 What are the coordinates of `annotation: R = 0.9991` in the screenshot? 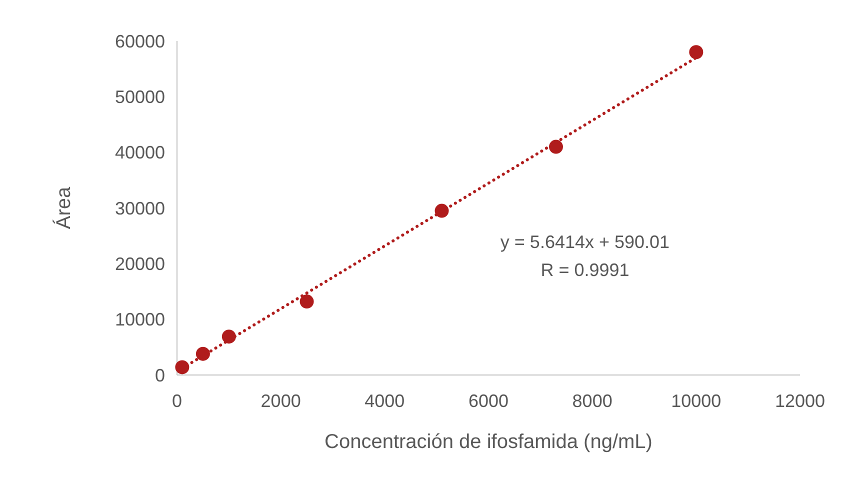 It's located at (585, 270).